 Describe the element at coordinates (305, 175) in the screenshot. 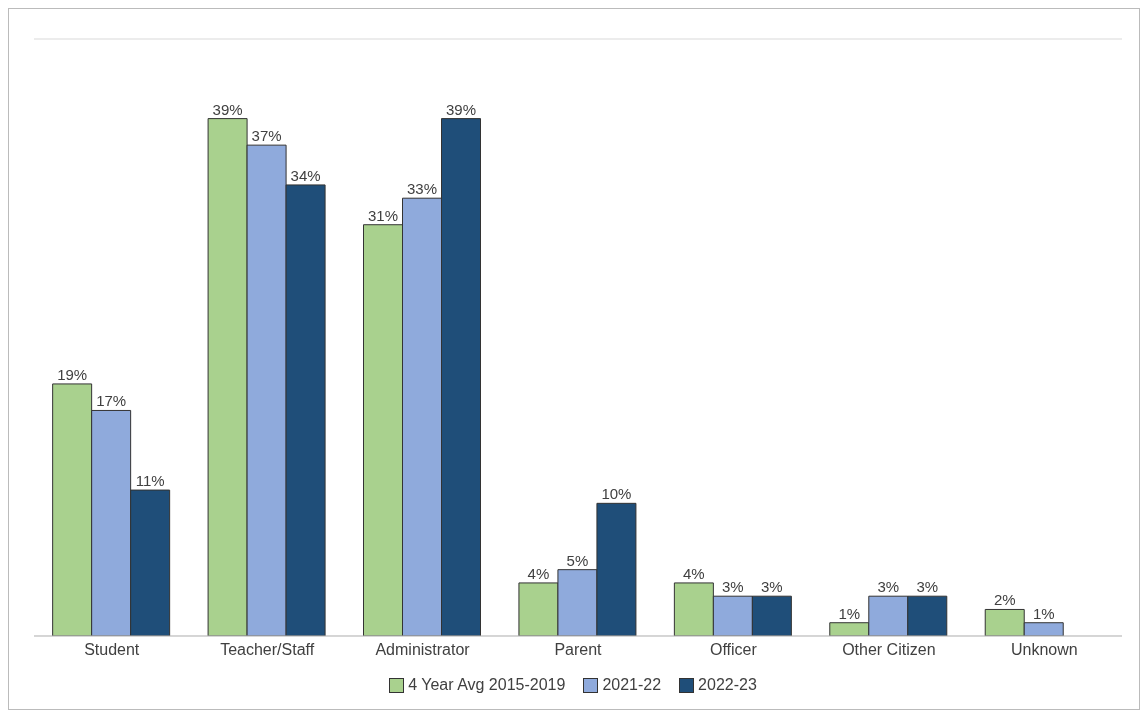

I see `data-label: 34%` at that location.